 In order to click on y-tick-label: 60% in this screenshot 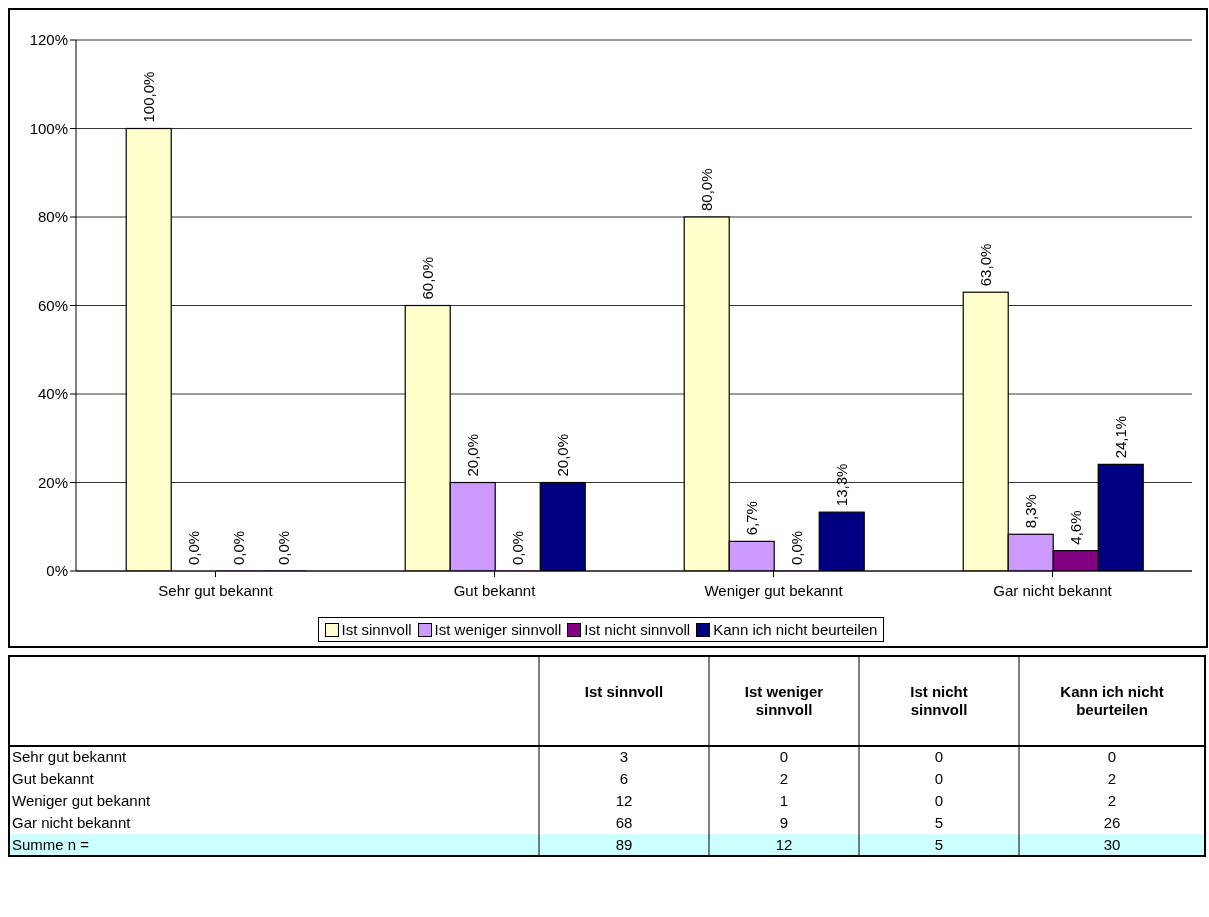, I will do `click(52, 305)`.